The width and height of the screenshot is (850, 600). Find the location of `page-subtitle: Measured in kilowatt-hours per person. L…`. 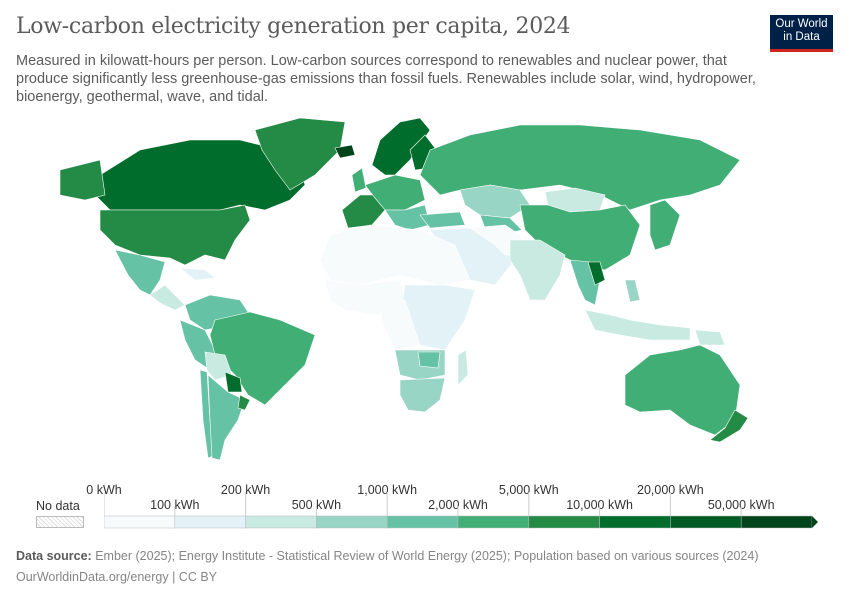

page-subtitle: Measured in kilowatt-hours per person. L… is located at coordinates (386, 79).